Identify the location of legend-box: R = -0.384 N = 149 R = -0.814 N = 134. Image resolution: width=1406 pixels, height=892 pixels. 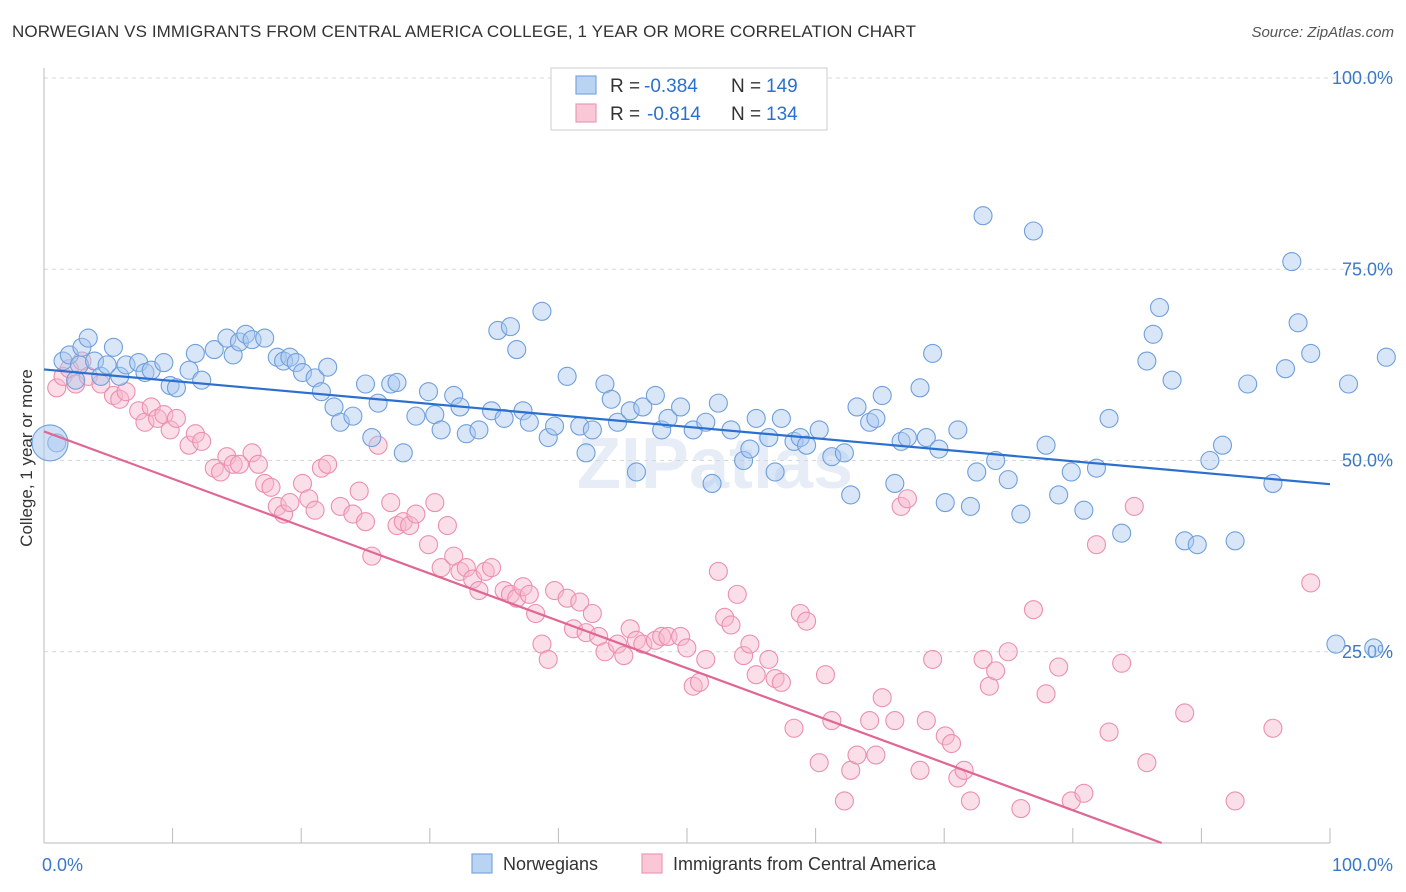
(689, 99).